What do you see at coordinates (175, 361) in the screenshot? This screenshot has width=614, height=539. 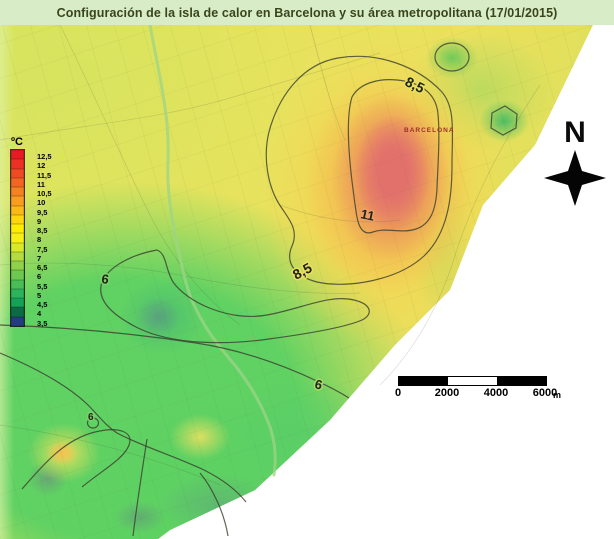 I see `contour-6-coastline` at bounding box center [175, 361].